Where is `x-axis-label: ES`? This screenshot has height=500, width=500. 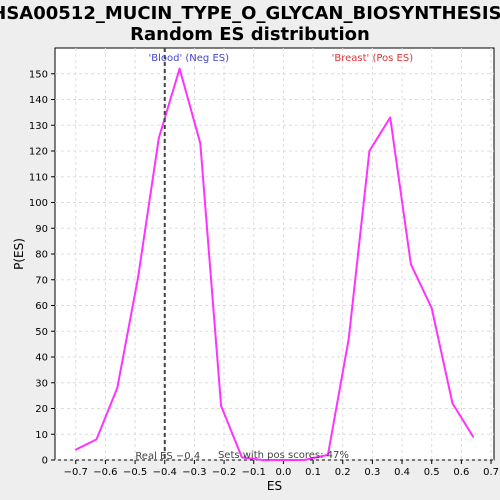
x-axis-label: ES is located at coordinates (274, 486).